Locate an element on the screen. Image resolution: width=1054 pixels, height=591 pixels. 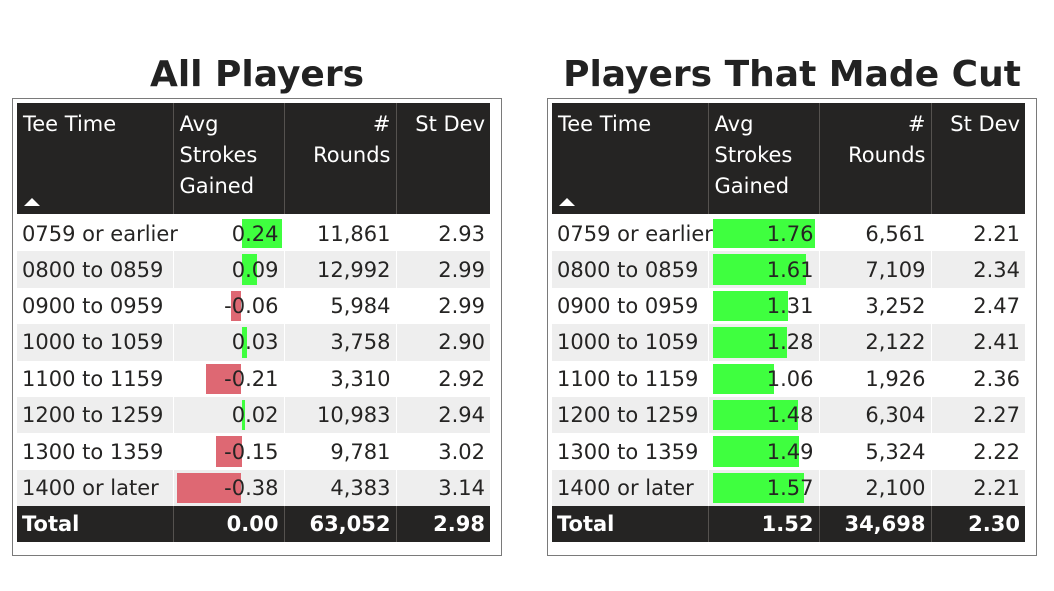
table-row: 0900 to 0959 -0.06 5,984 2.99 is located at coordinates (253, 306).